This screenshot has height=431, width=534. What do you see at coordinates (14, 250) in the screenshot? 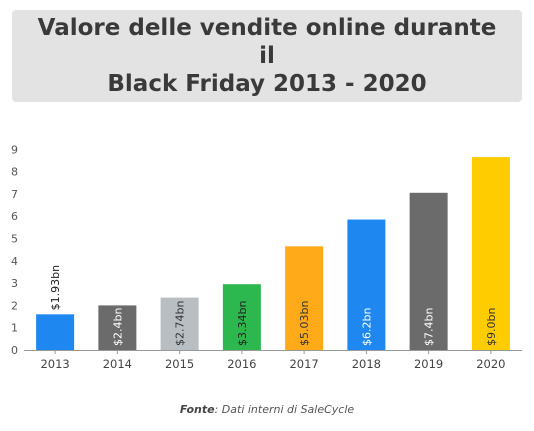
I see `y-axis: 0 1 2 3 4 5 6 7 8 9` at bounding box center [14, 250].